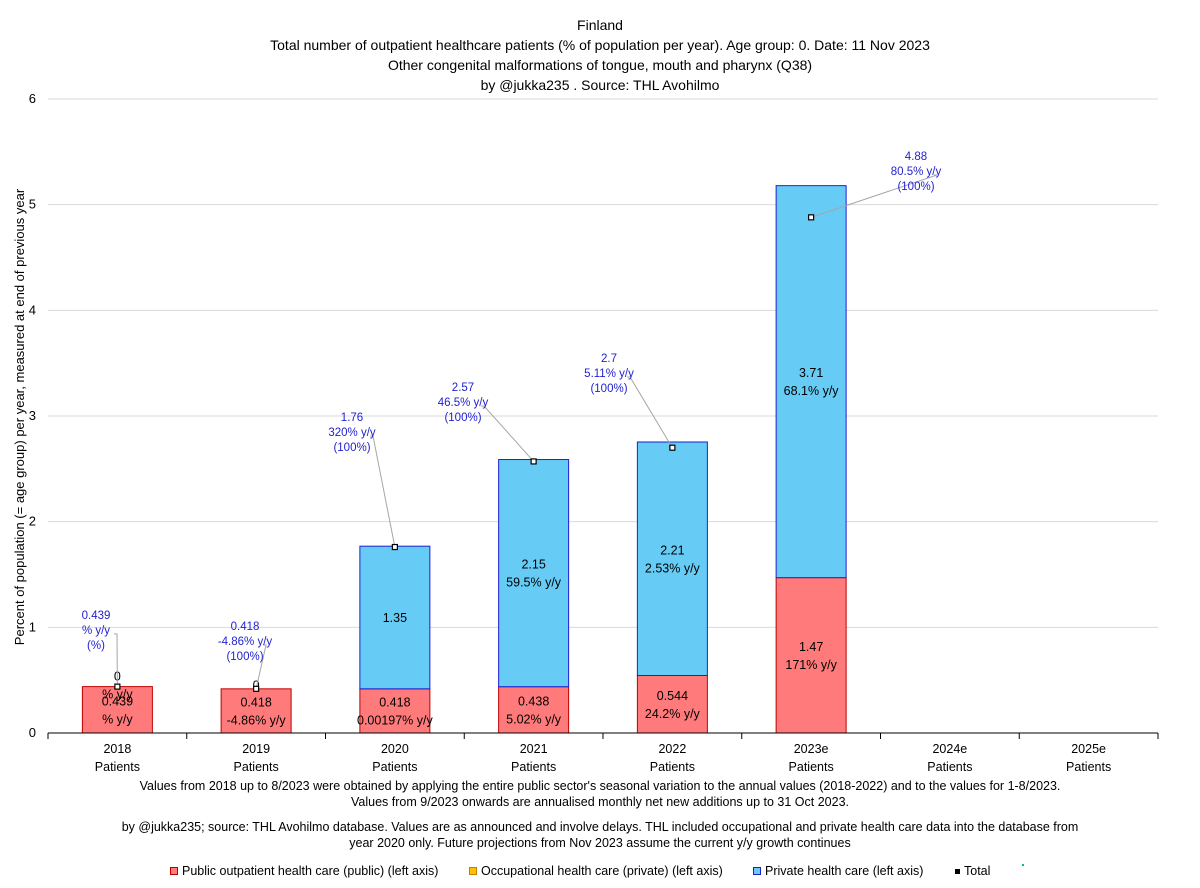  Describe the element at coordinates (600, 25) in the screenshot. I see `title-line-1: Finland` at that location.